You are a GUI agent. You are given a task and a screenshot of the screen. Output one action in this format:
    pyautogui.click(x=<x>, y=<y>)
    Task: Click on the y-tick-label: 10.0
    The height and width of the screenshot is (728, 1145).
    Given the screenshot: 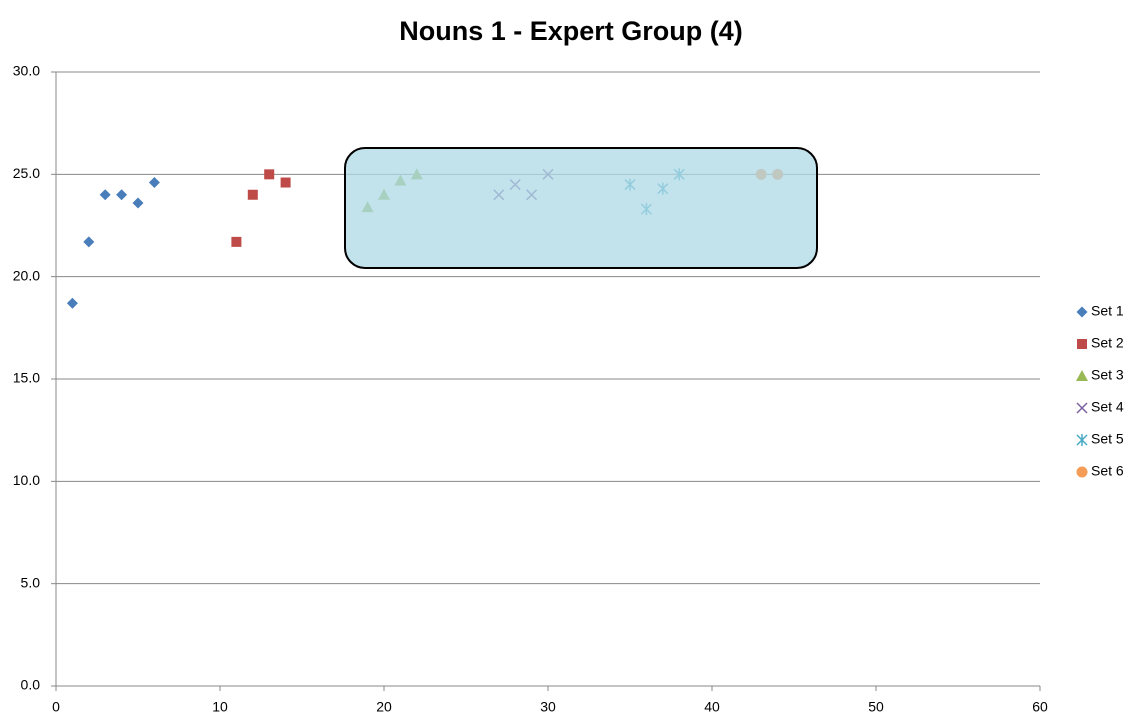 What is the action you would take?
    pyautogui.click(x=26, y=480)
    